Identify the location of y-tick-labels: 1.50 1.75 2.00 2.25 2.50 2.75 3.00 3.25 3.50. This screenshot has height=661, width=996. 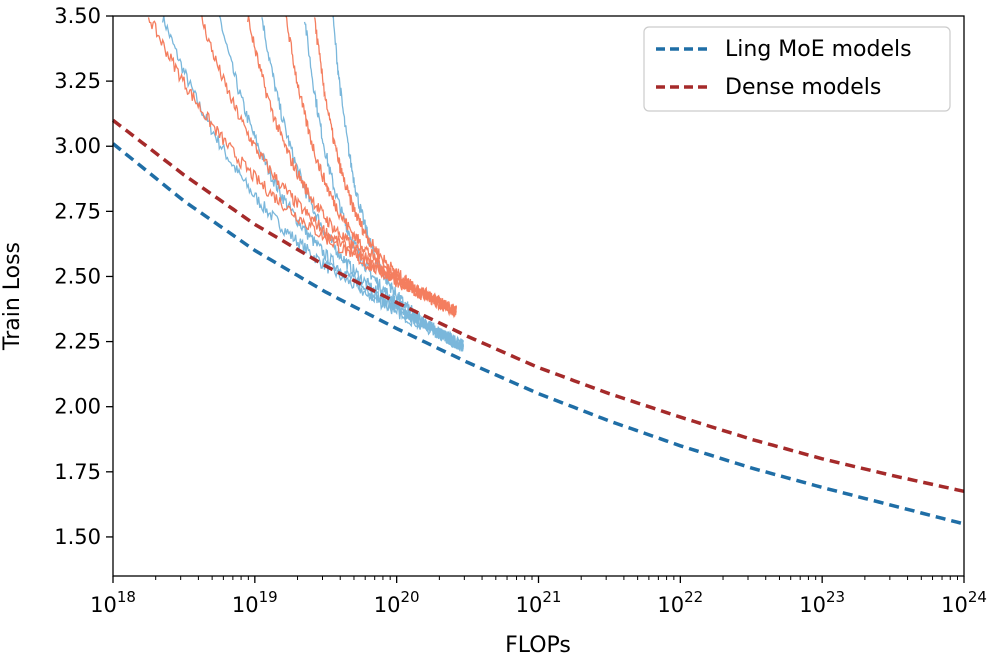
(77, 276).